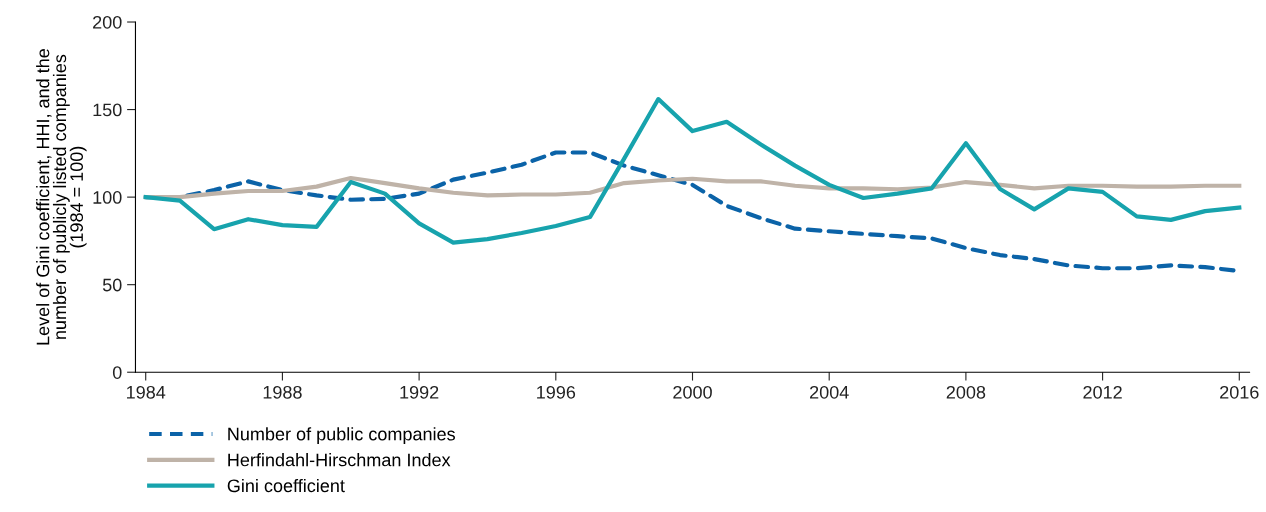 This screenshot has width=1266, height=512. What do you see at coordinates (286, 485) in the screenshot?
I see `legend-label: Gini coefficient` at bounding box center [286, 485].